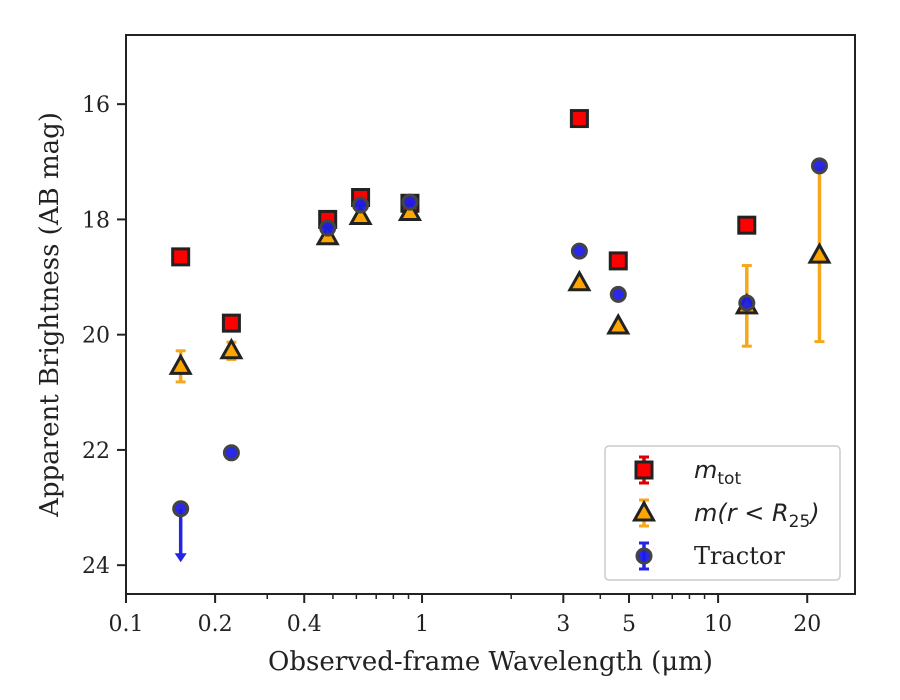 This screenshot has height=700, width=900. I want to click on y-tick-label: 24, so click(96, 566).